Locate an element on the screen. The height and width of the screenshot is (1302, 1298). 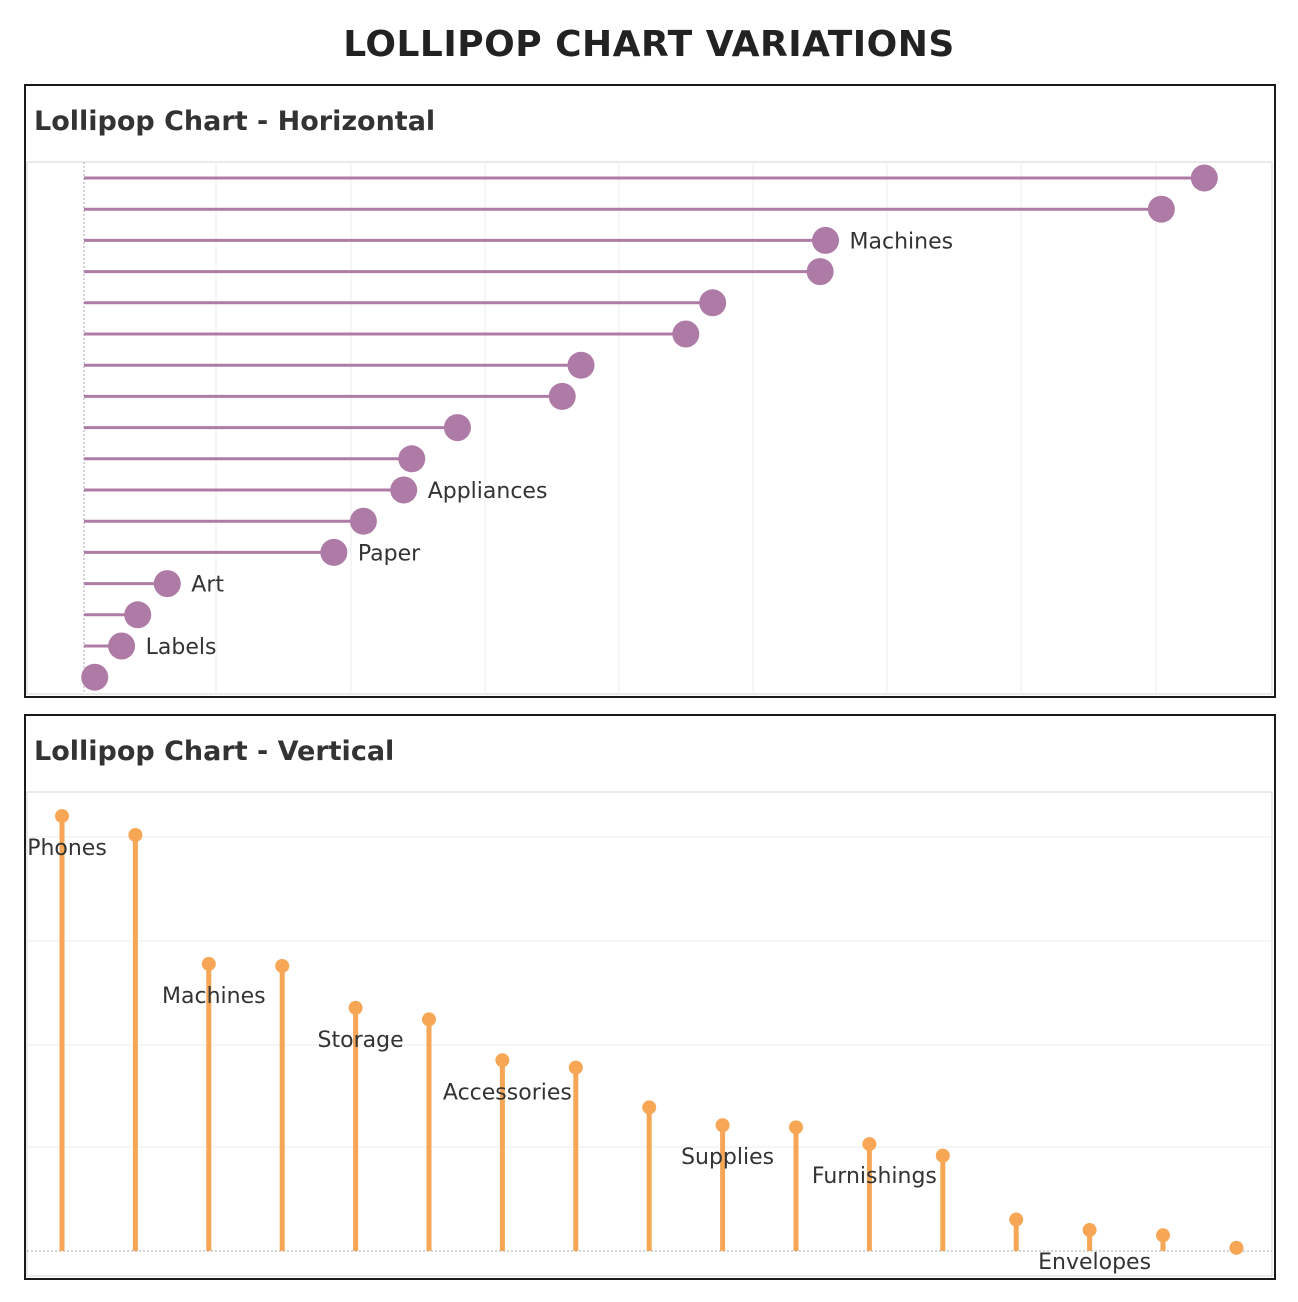
vertical-chart-title: Lollipop Chart - Vertical is located at coordinates (214, 751).